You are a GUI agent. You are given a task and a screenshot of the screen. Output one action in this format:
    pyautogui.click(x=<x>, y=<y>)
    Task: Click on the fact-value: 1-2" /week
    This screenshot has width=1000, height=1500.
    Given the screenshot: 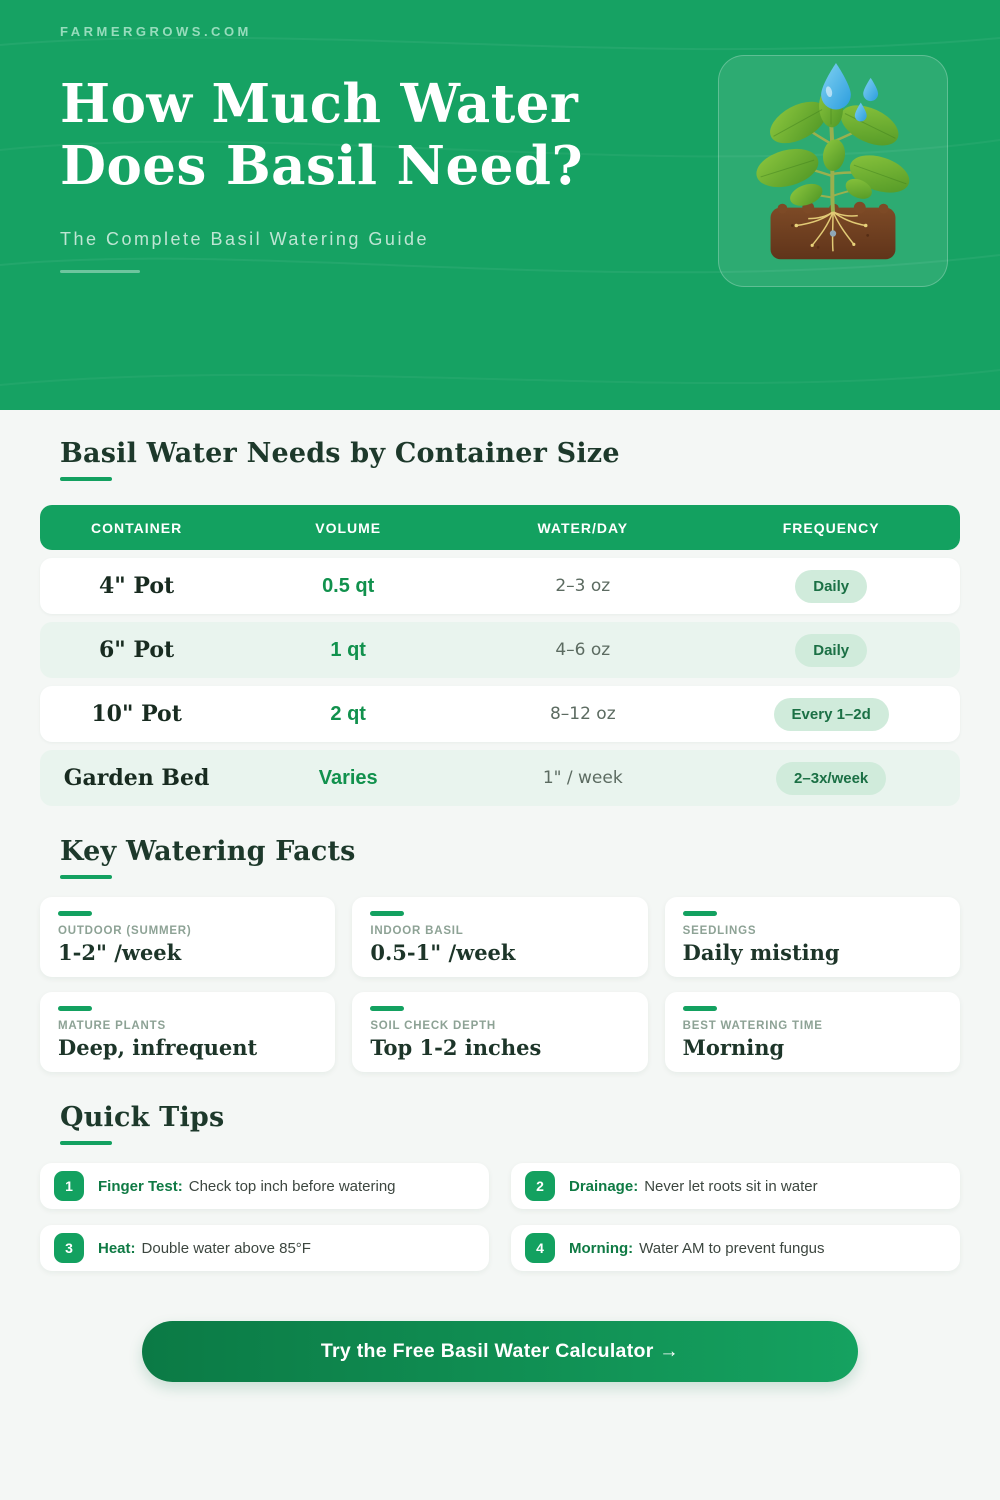 What is the action you would take?
    pyautogui.click(x=120, y=952)
    